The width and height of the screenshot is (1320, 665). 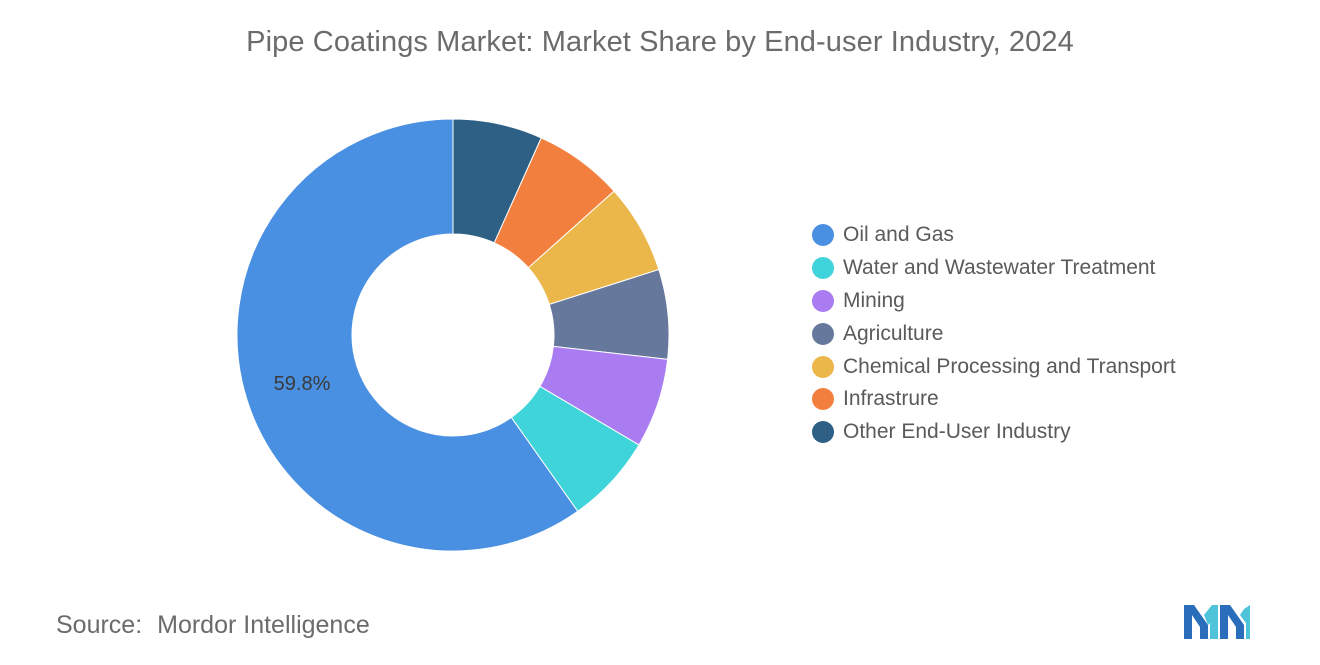 What do you see at coordinates (893, 333) in the screenshot?
I see `legend-label: Agriculture` at bounding box center [893, 333].